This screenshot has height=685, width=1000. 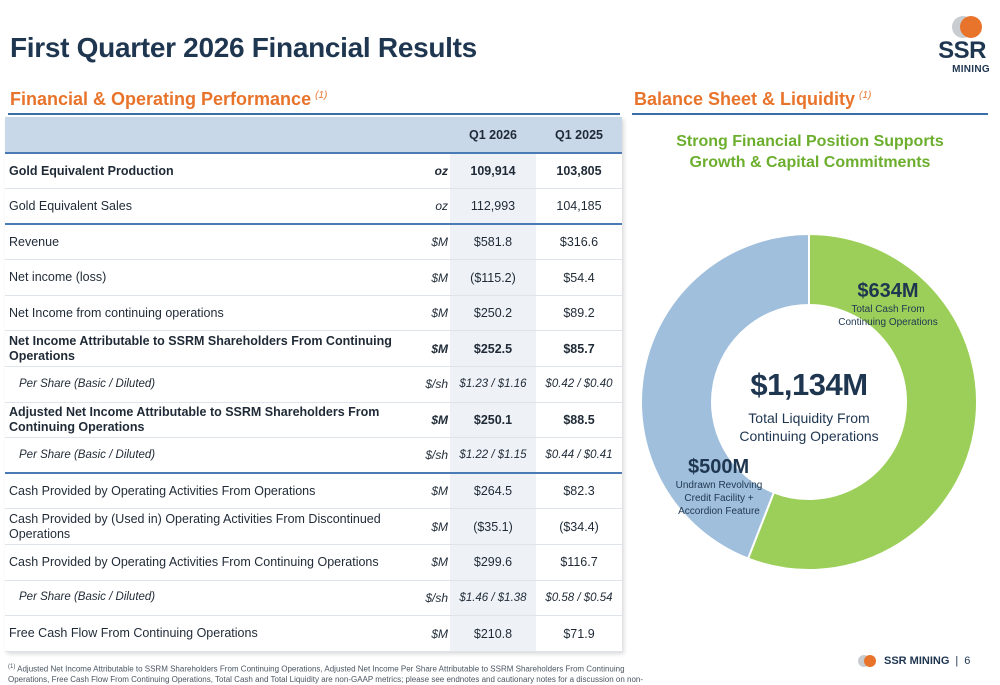 I want to click on q1-2025-cell: $0.42 / $0.40, so click(x=579, y=384).